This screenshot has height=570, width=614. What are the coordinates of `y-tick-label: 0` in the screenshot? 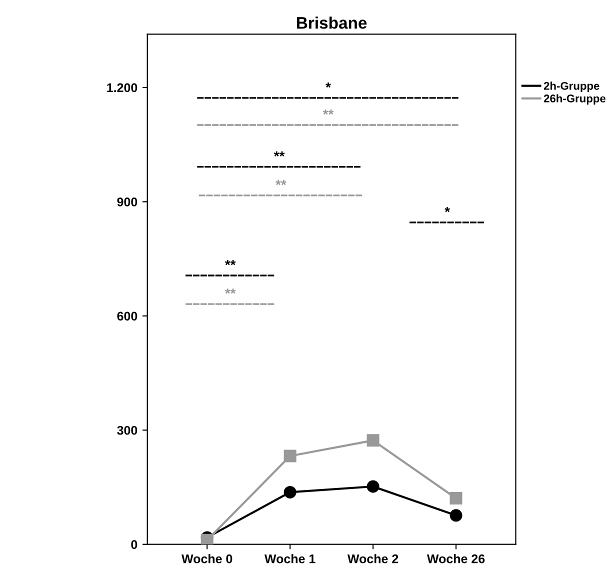 It's located at (134, 544).